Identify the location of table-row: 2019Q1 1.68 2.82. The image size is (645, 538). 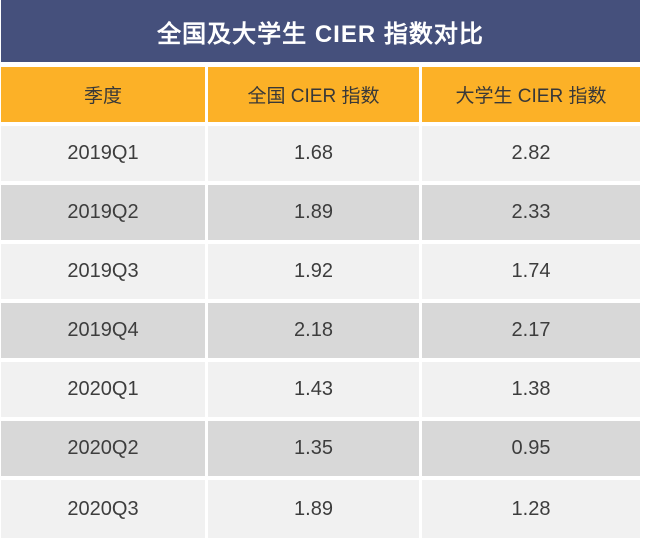
(320, 153).